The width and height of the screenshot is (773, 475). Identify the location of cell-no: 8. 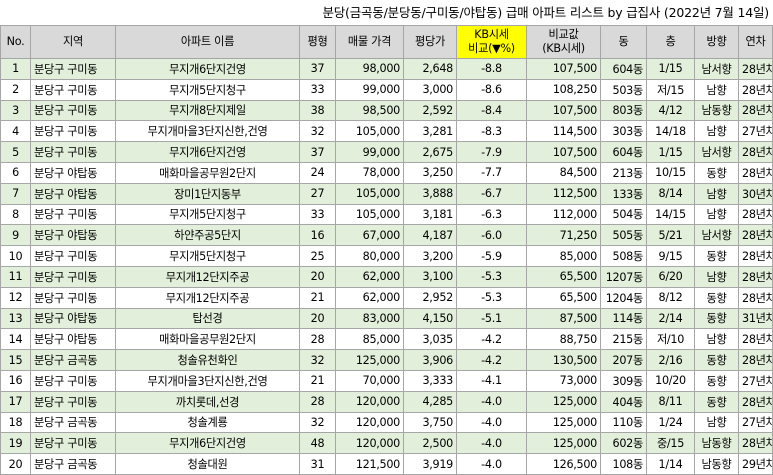
(15, 214).